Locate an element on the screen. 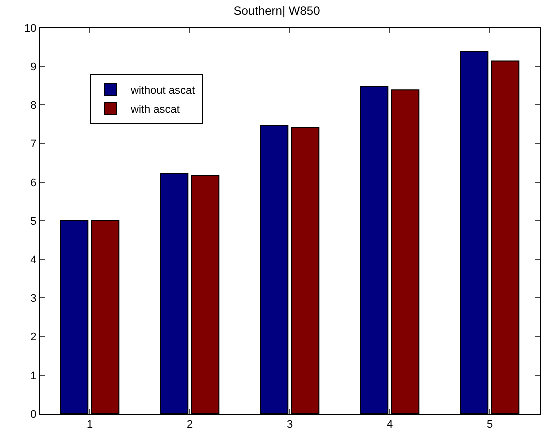  x-tick-label: 1 is located at coordinates (90, 425).